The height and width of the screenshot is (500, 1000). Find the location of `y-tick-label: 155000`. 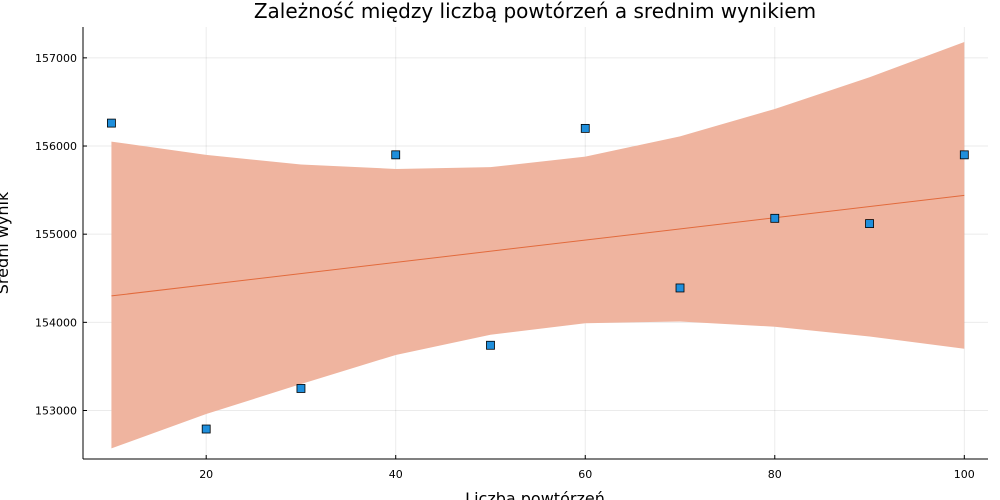

y-tick-label: 155000 is located at coordinates (56, 234).